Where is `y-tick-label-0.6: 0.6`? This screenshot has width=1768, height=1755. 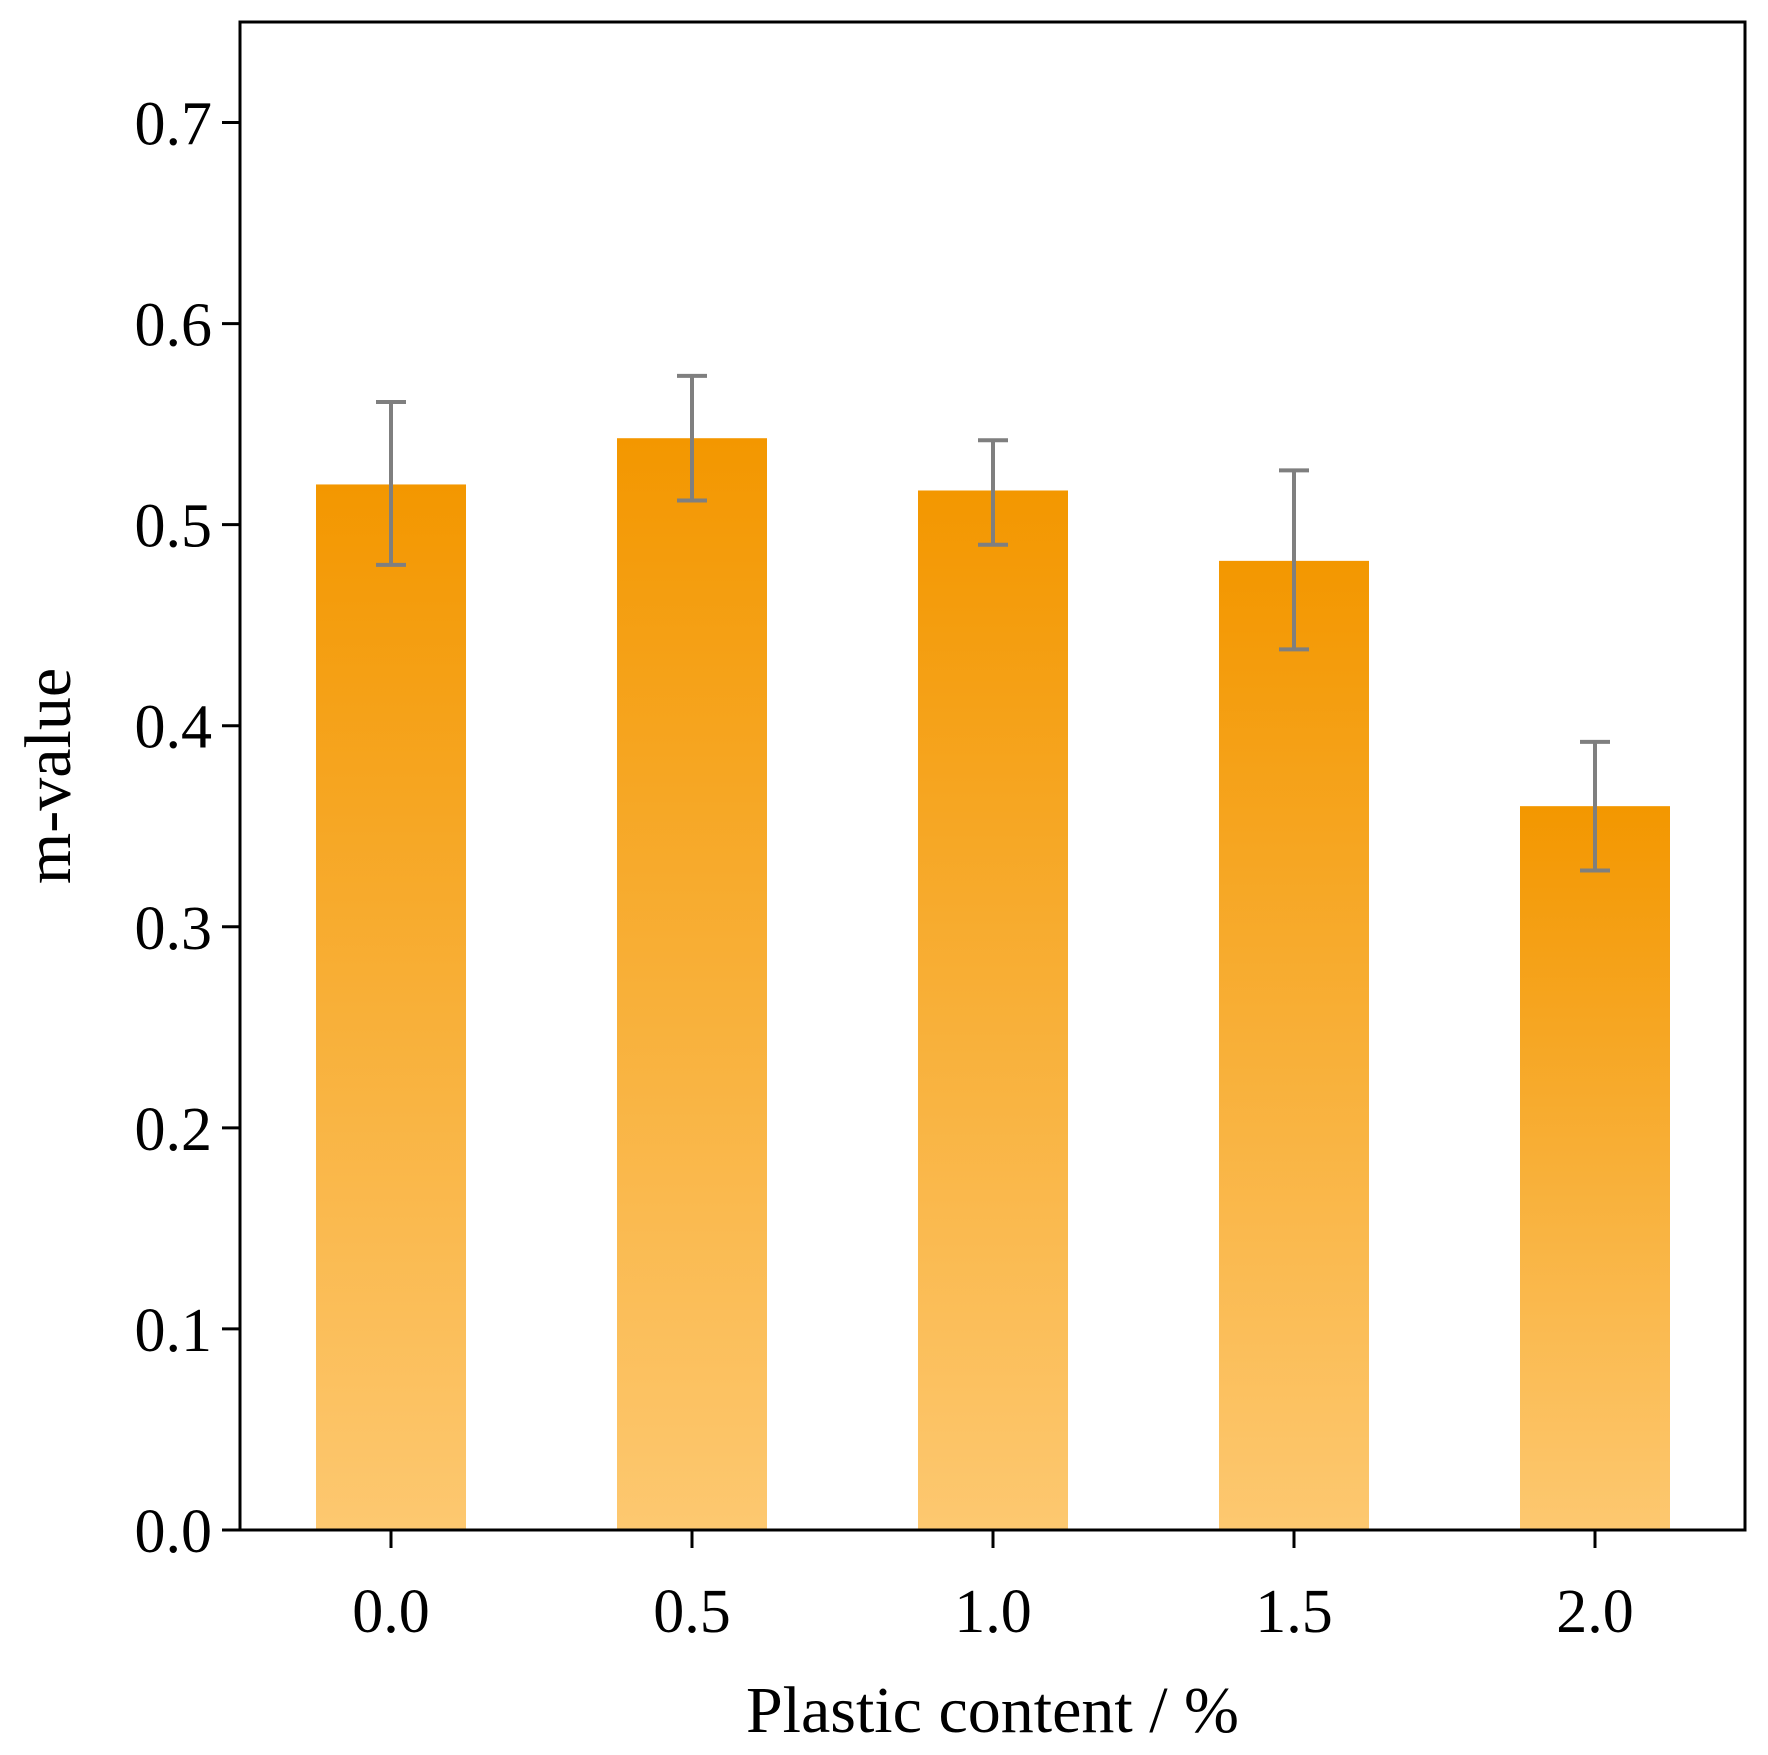 y-tick-label-0.6: 0.6 is located at coordinates (174, 326).